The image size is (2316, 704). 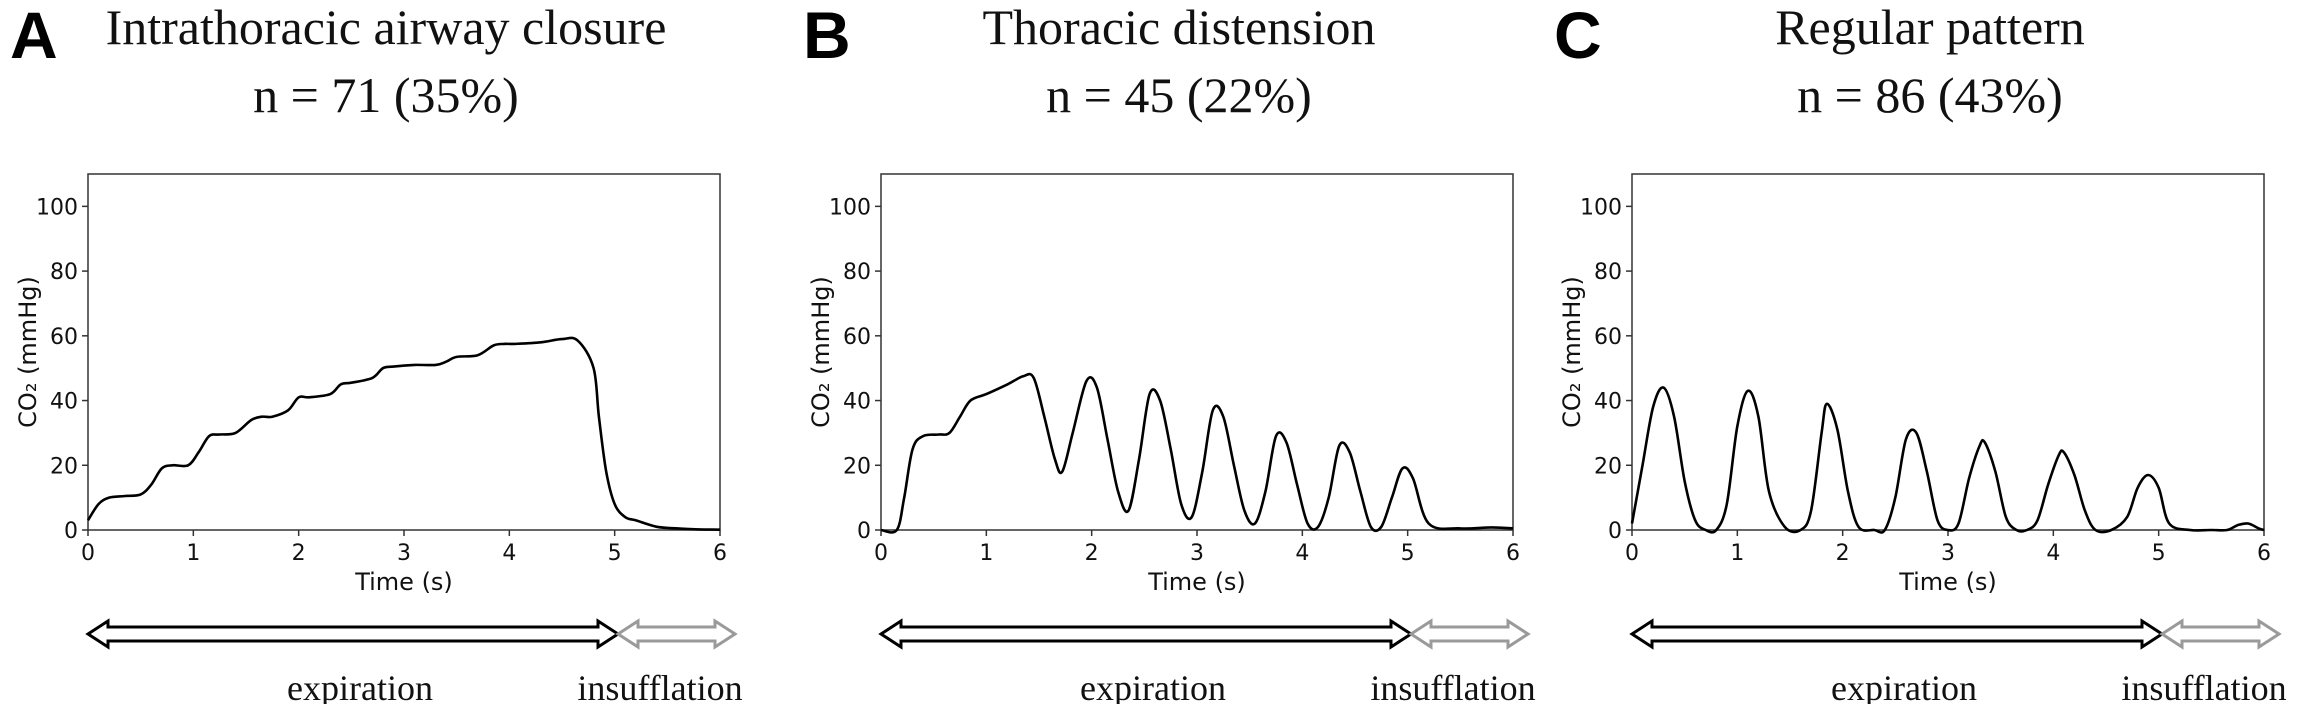 I want to click on chart-title: Intrathoracic airway closure, so click(x=386, y=27).